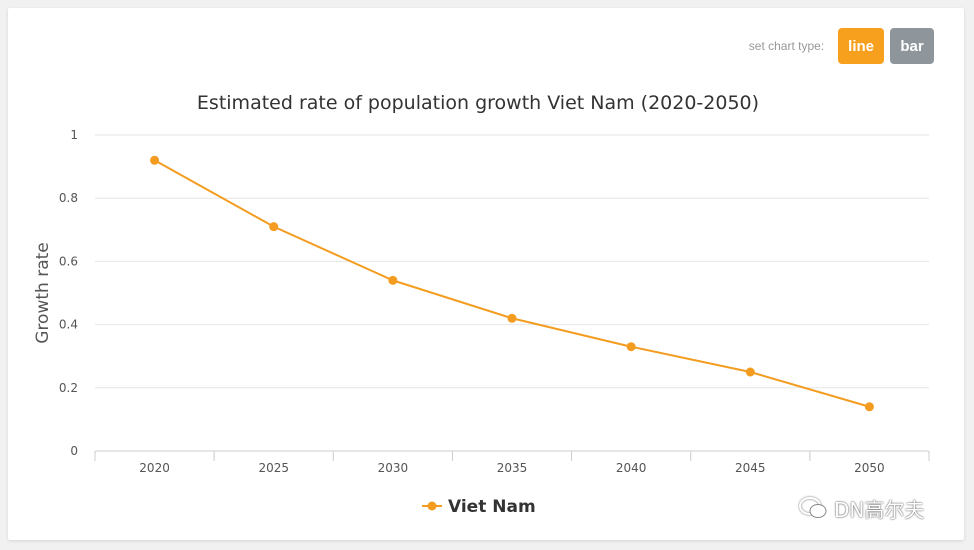 This screenshot has height=550, width=974. What do you see at coordinates (393, 468) in the screenshot?
I see `x-tick-label: 2030` at bounding box center [393, 468].